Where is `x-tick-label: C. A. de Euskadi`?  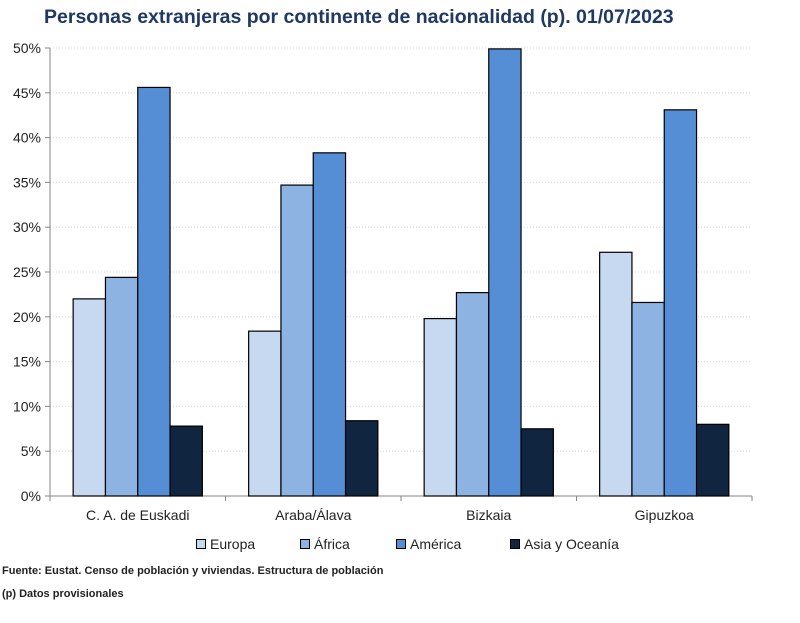
x-tick-label: C. A. de Euskadi is located at coordinates (138, 515).